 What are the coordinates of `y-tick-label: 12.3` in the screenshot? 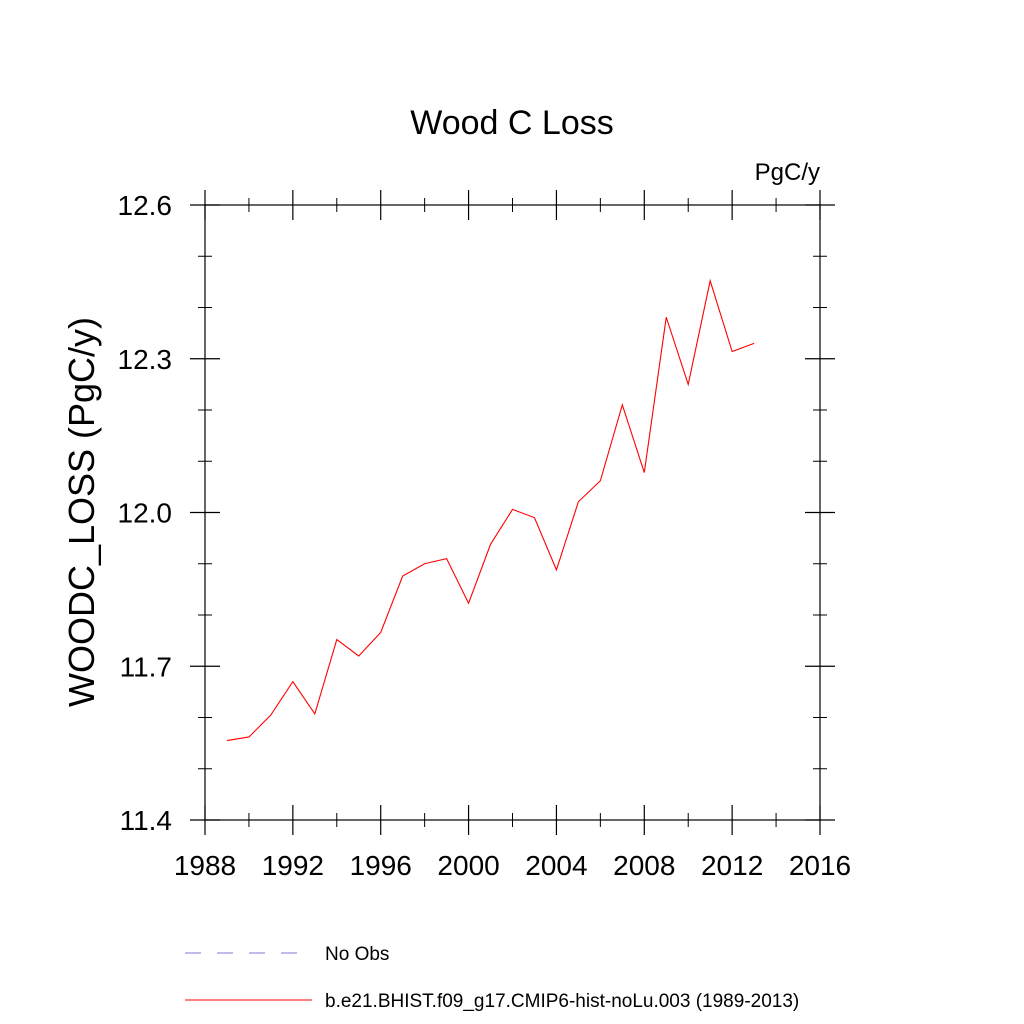 It's located at (145, 359).